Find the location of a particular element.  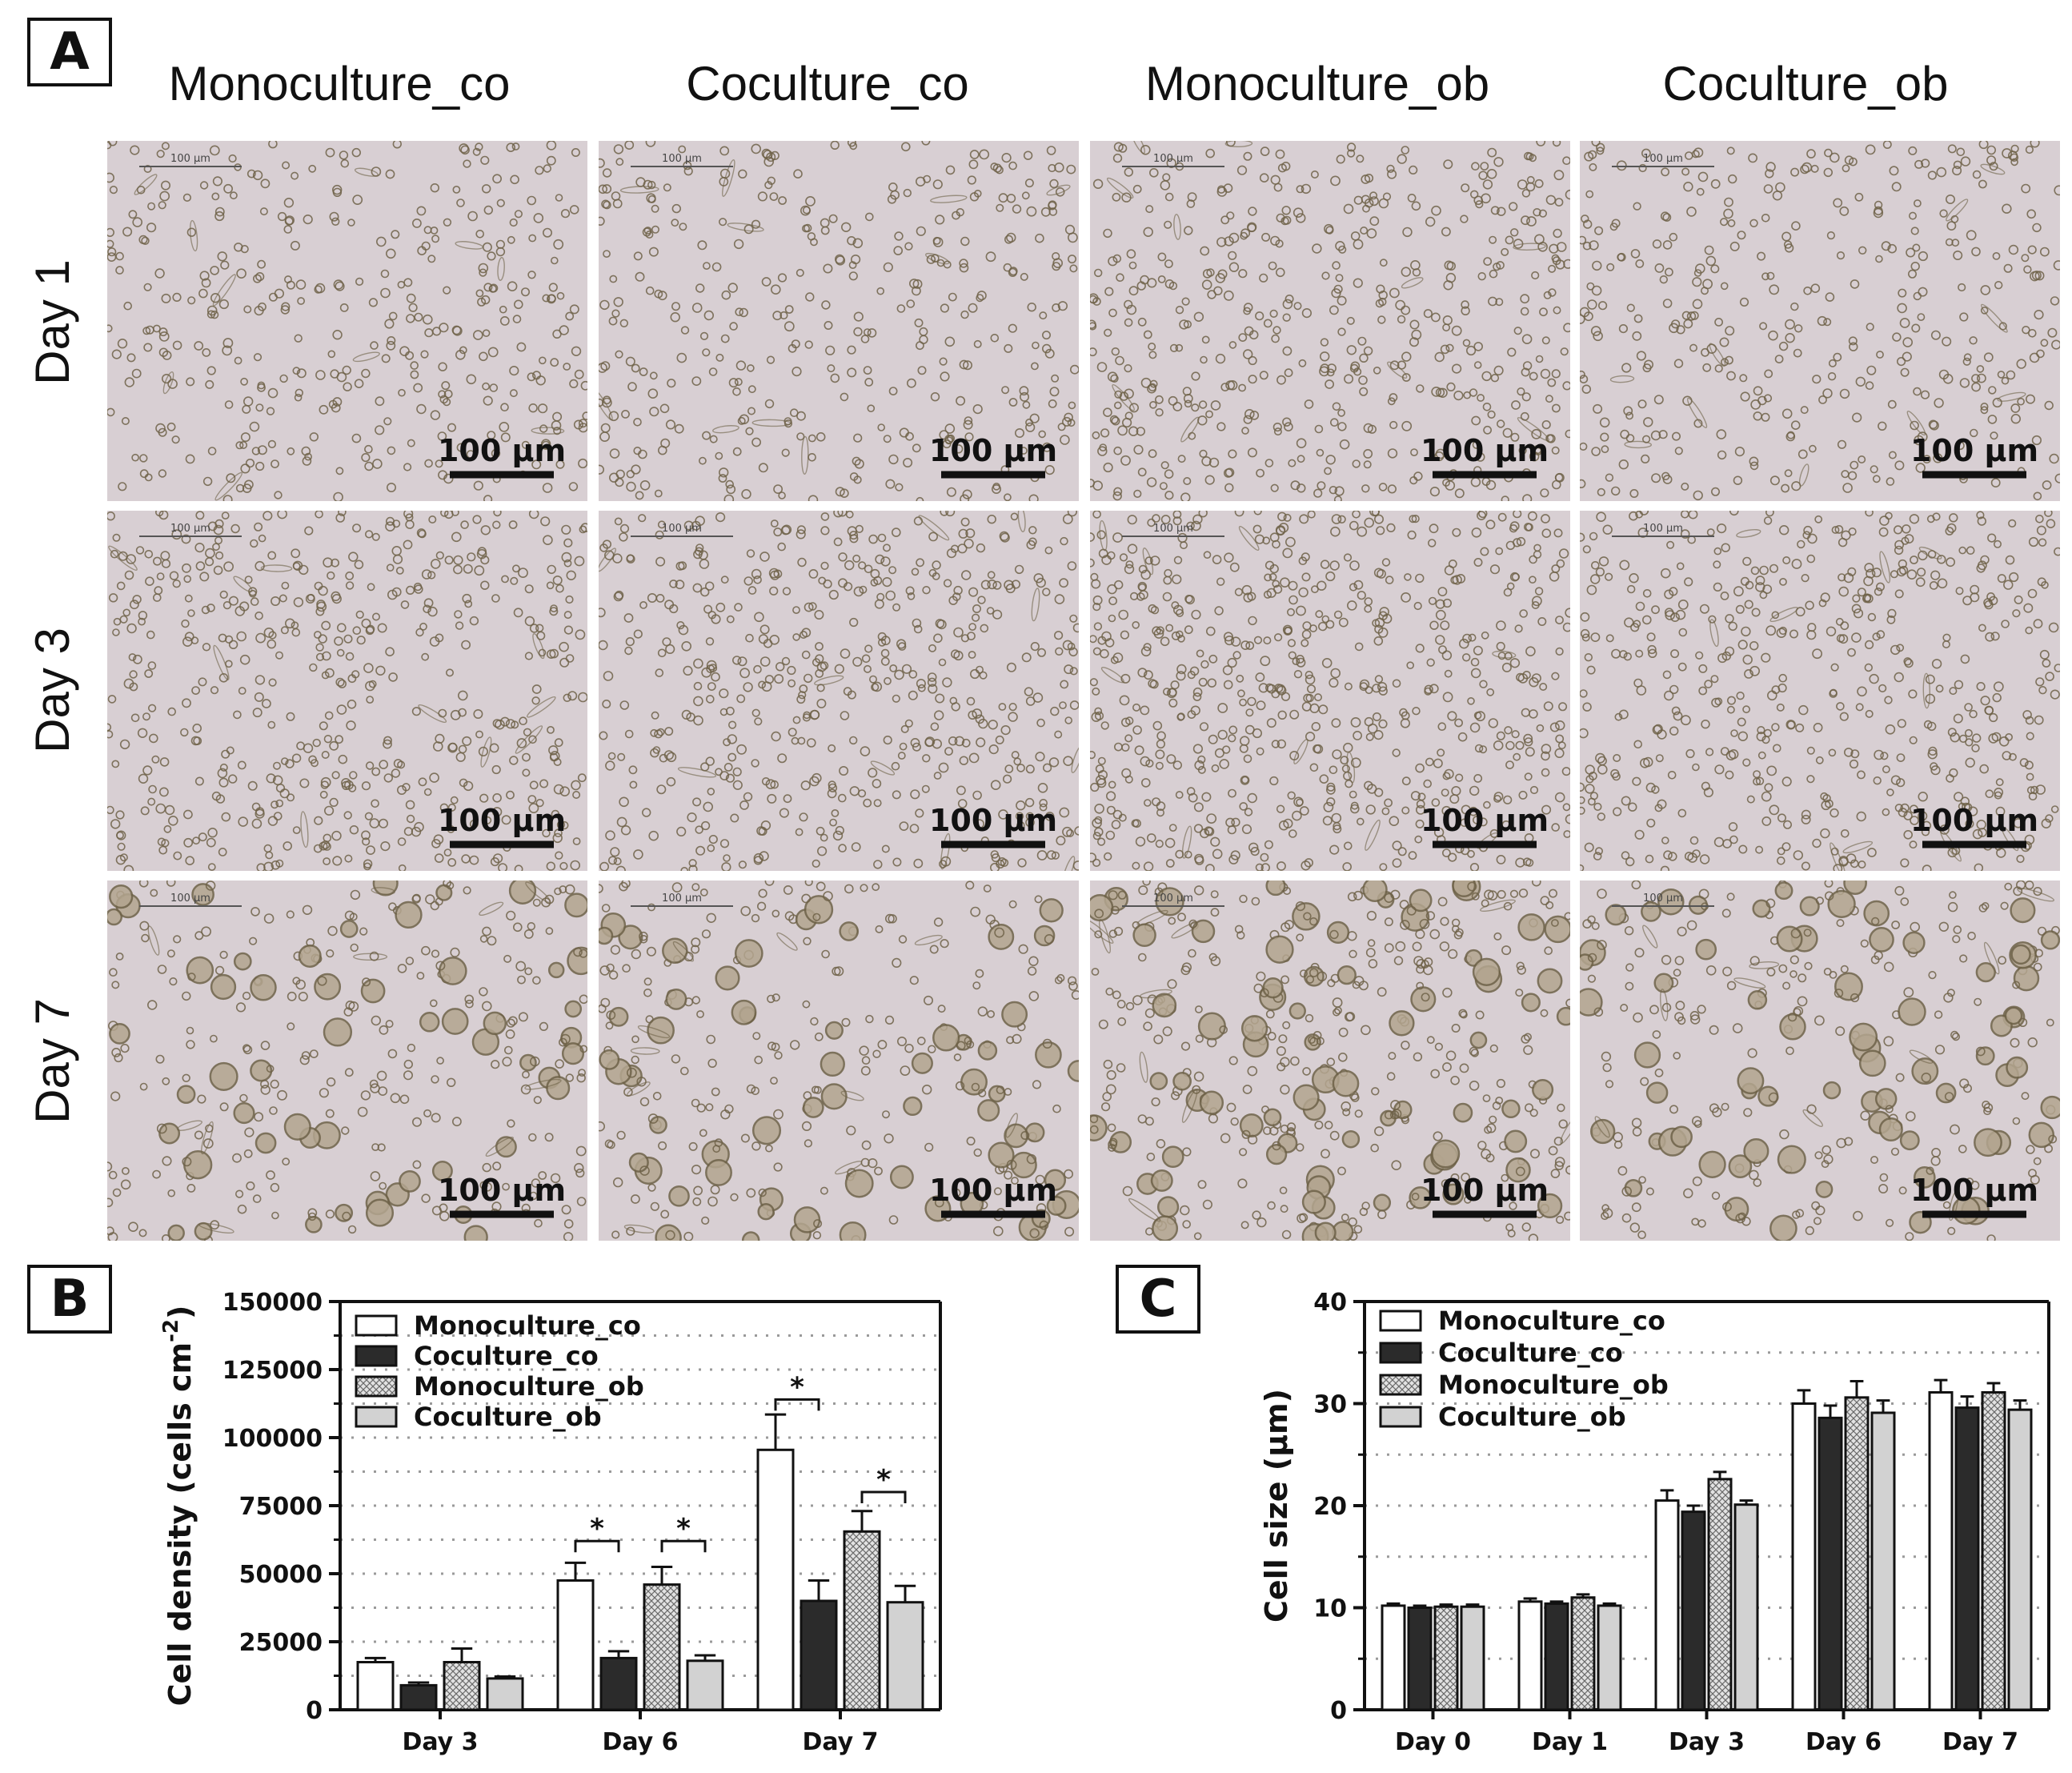

panel-label-a: A is located at coordinates (69, 52).